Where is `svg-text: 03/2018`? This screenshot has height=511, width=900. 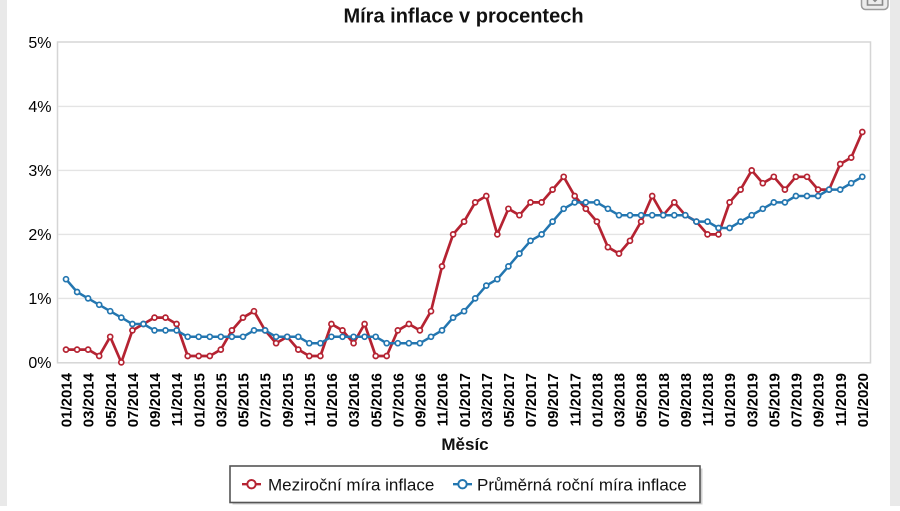
svg-text: 03/2018 is located at coordinates (620, 400).